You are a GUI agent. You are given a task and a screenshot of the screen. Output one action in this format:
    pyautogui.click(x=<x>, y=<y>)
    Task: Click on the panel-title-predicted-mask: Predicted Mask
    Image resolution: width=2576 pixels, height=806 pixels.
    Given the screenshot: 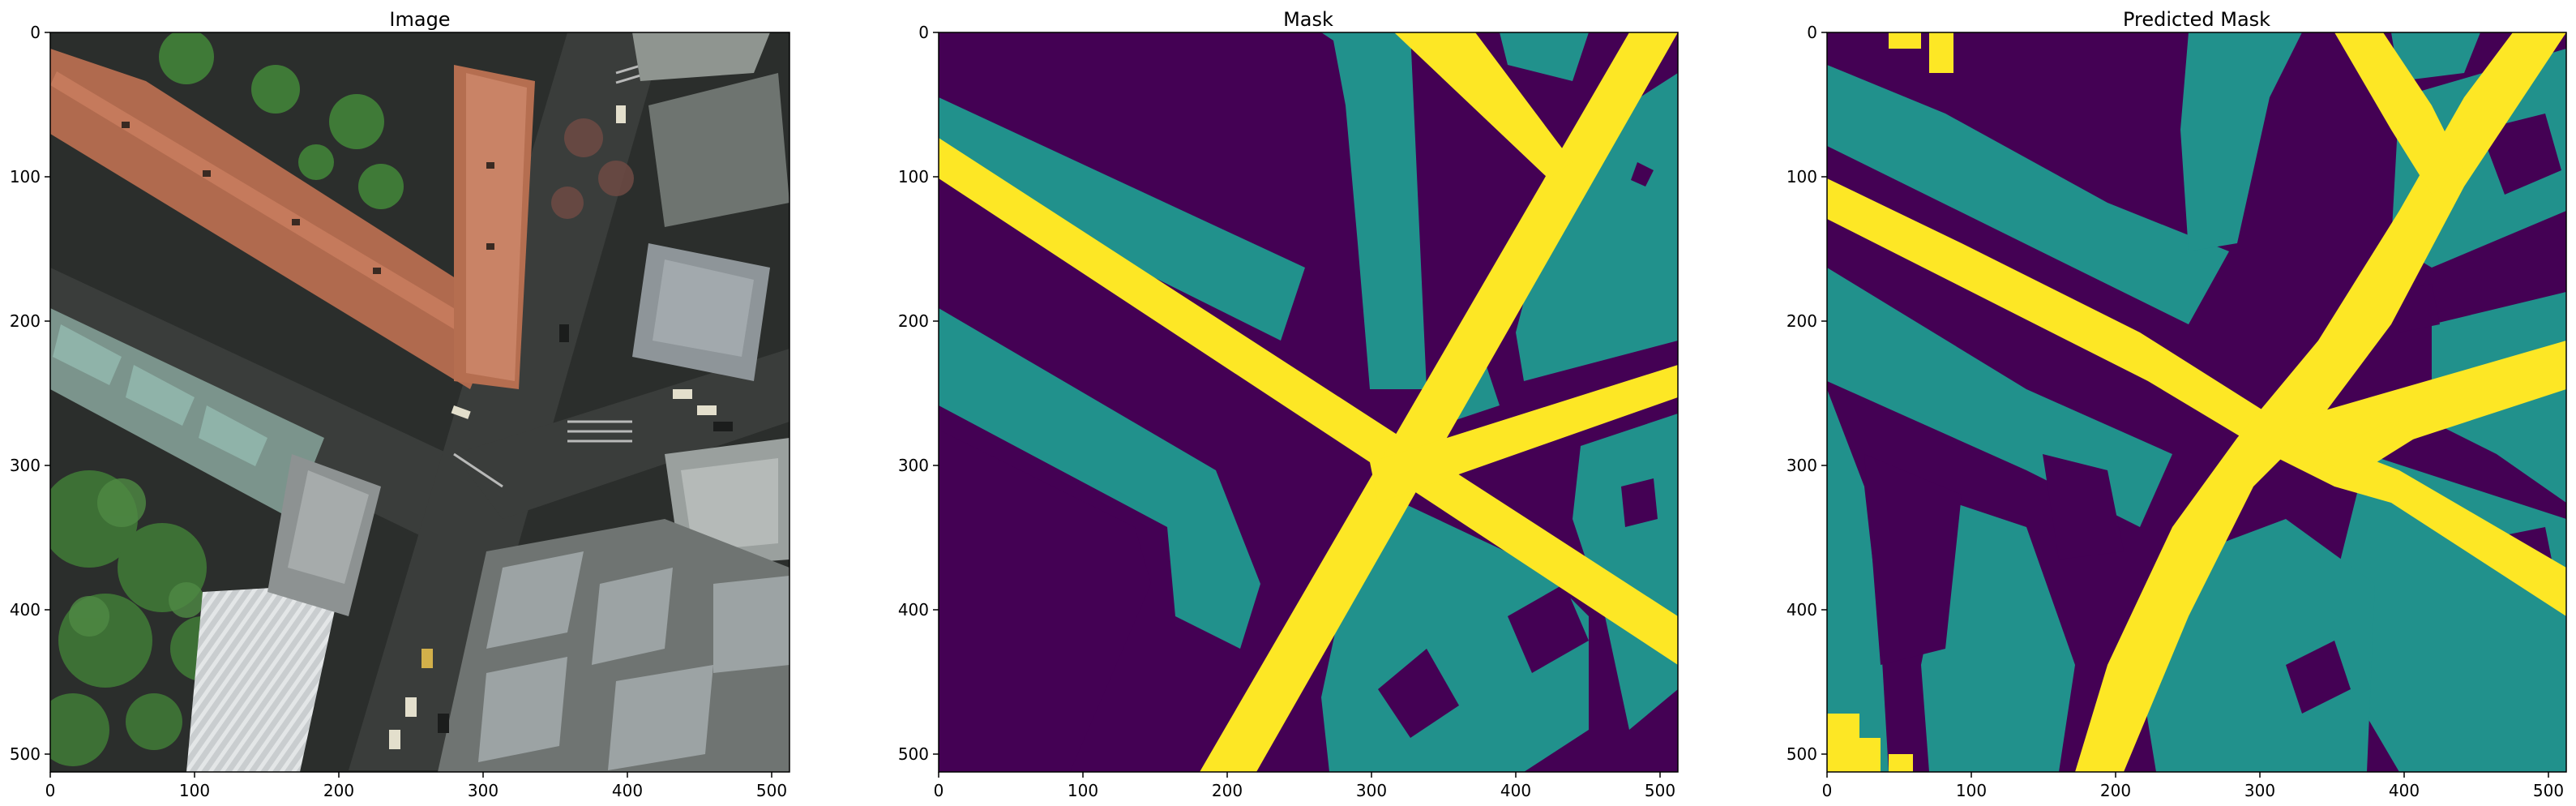 What is the action you would take?
    pyautogui.click(x=2196, y=19)
    